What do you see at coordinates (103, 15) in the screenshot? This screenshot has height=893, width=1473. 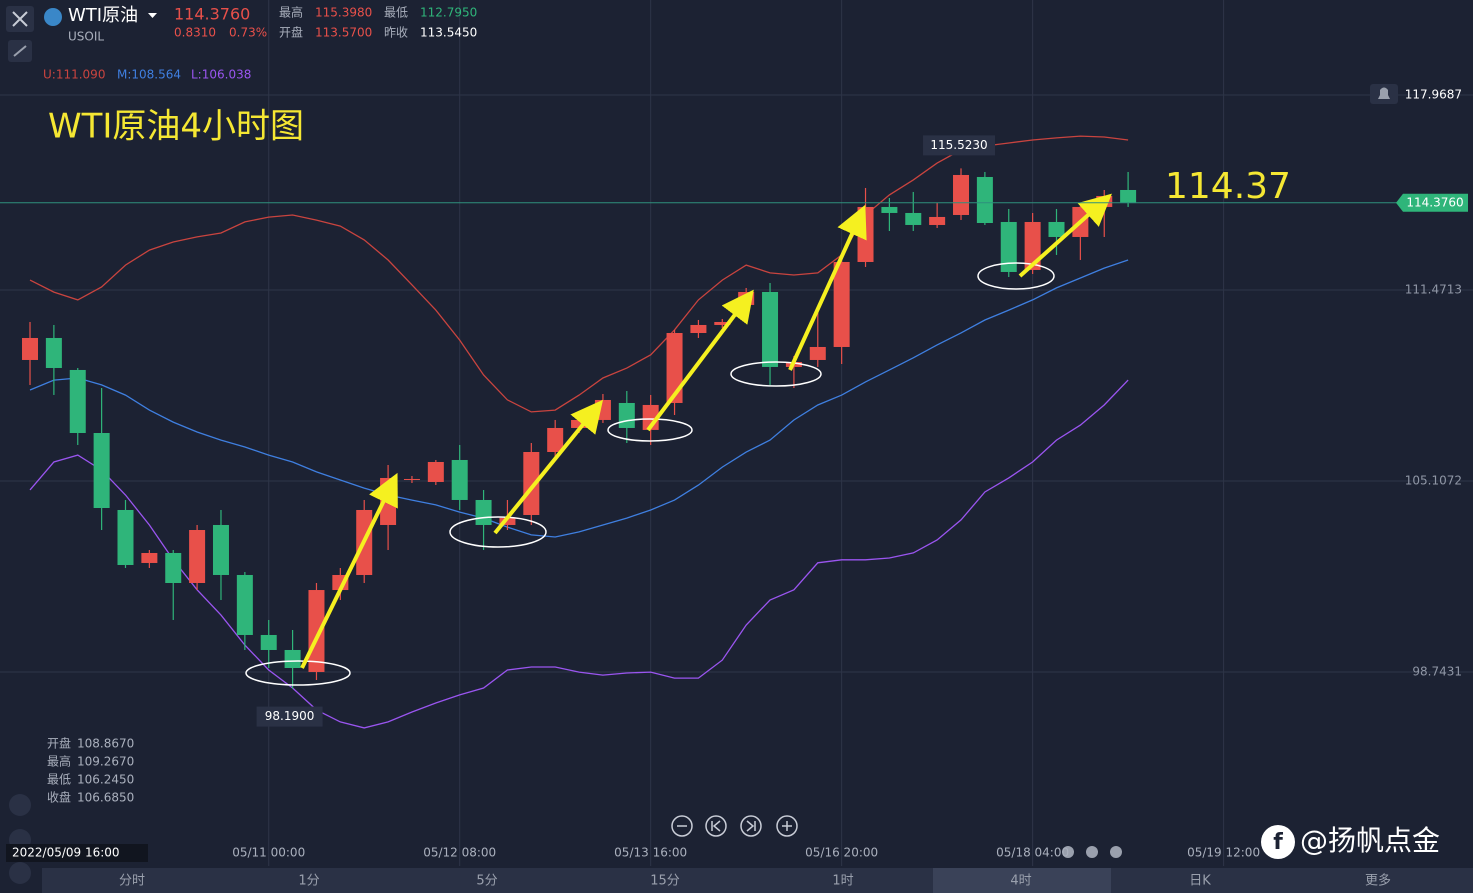 I see `symbol-name: WTI原油` at bounding box center [103, 15].